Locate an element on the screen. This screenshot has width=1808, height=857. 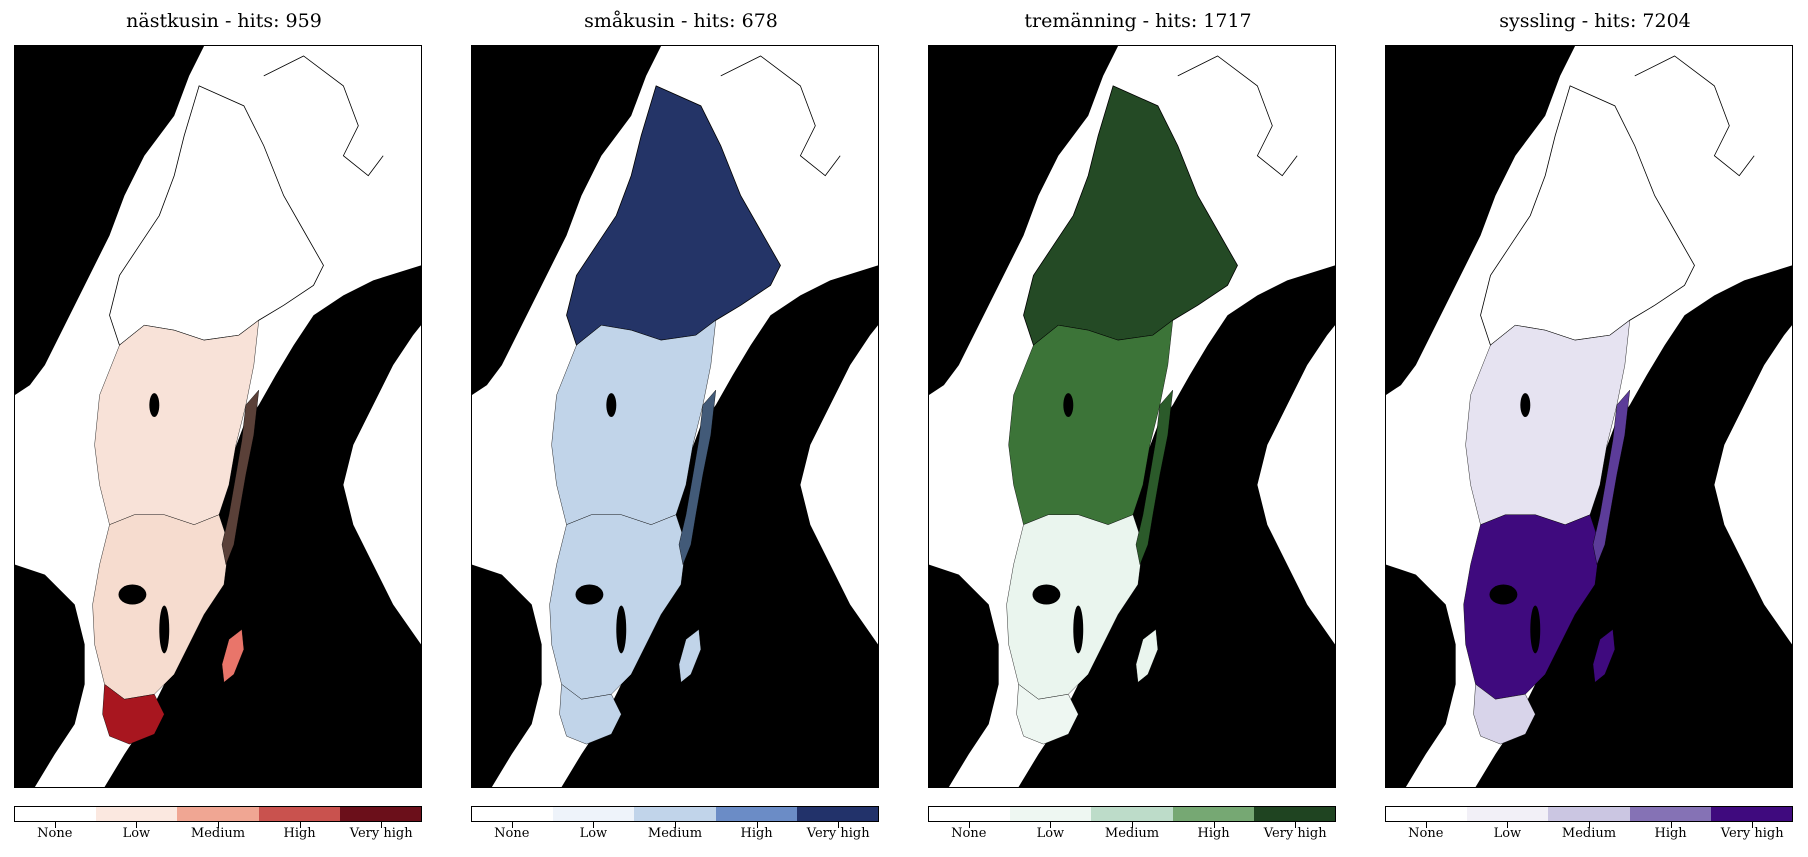
panel-title: syssling - hits: 7204 is located at coordinates (1595, 21).